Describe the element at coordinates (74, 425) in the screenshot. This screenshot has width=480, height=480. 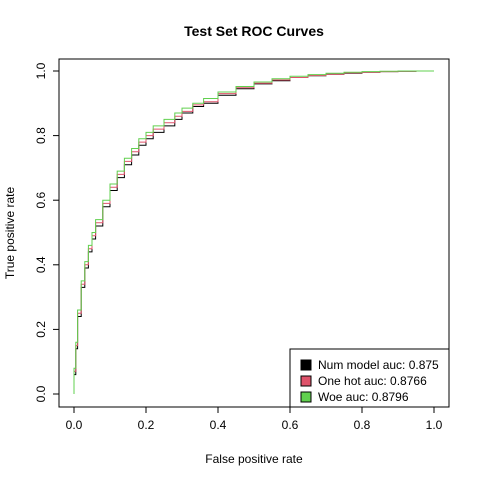
I see `x-tick-label: 0.0` at that location.